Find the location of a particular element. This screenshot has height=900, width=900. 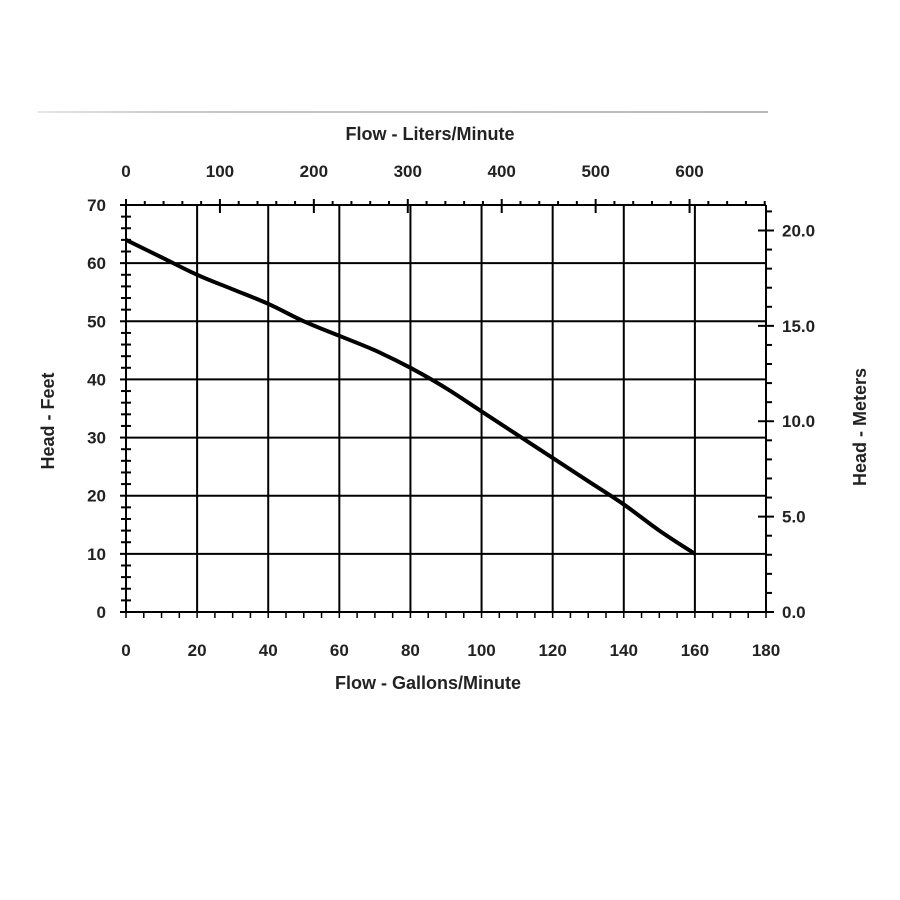

top-tick-label: 400 is located at coordinates (502, 171).